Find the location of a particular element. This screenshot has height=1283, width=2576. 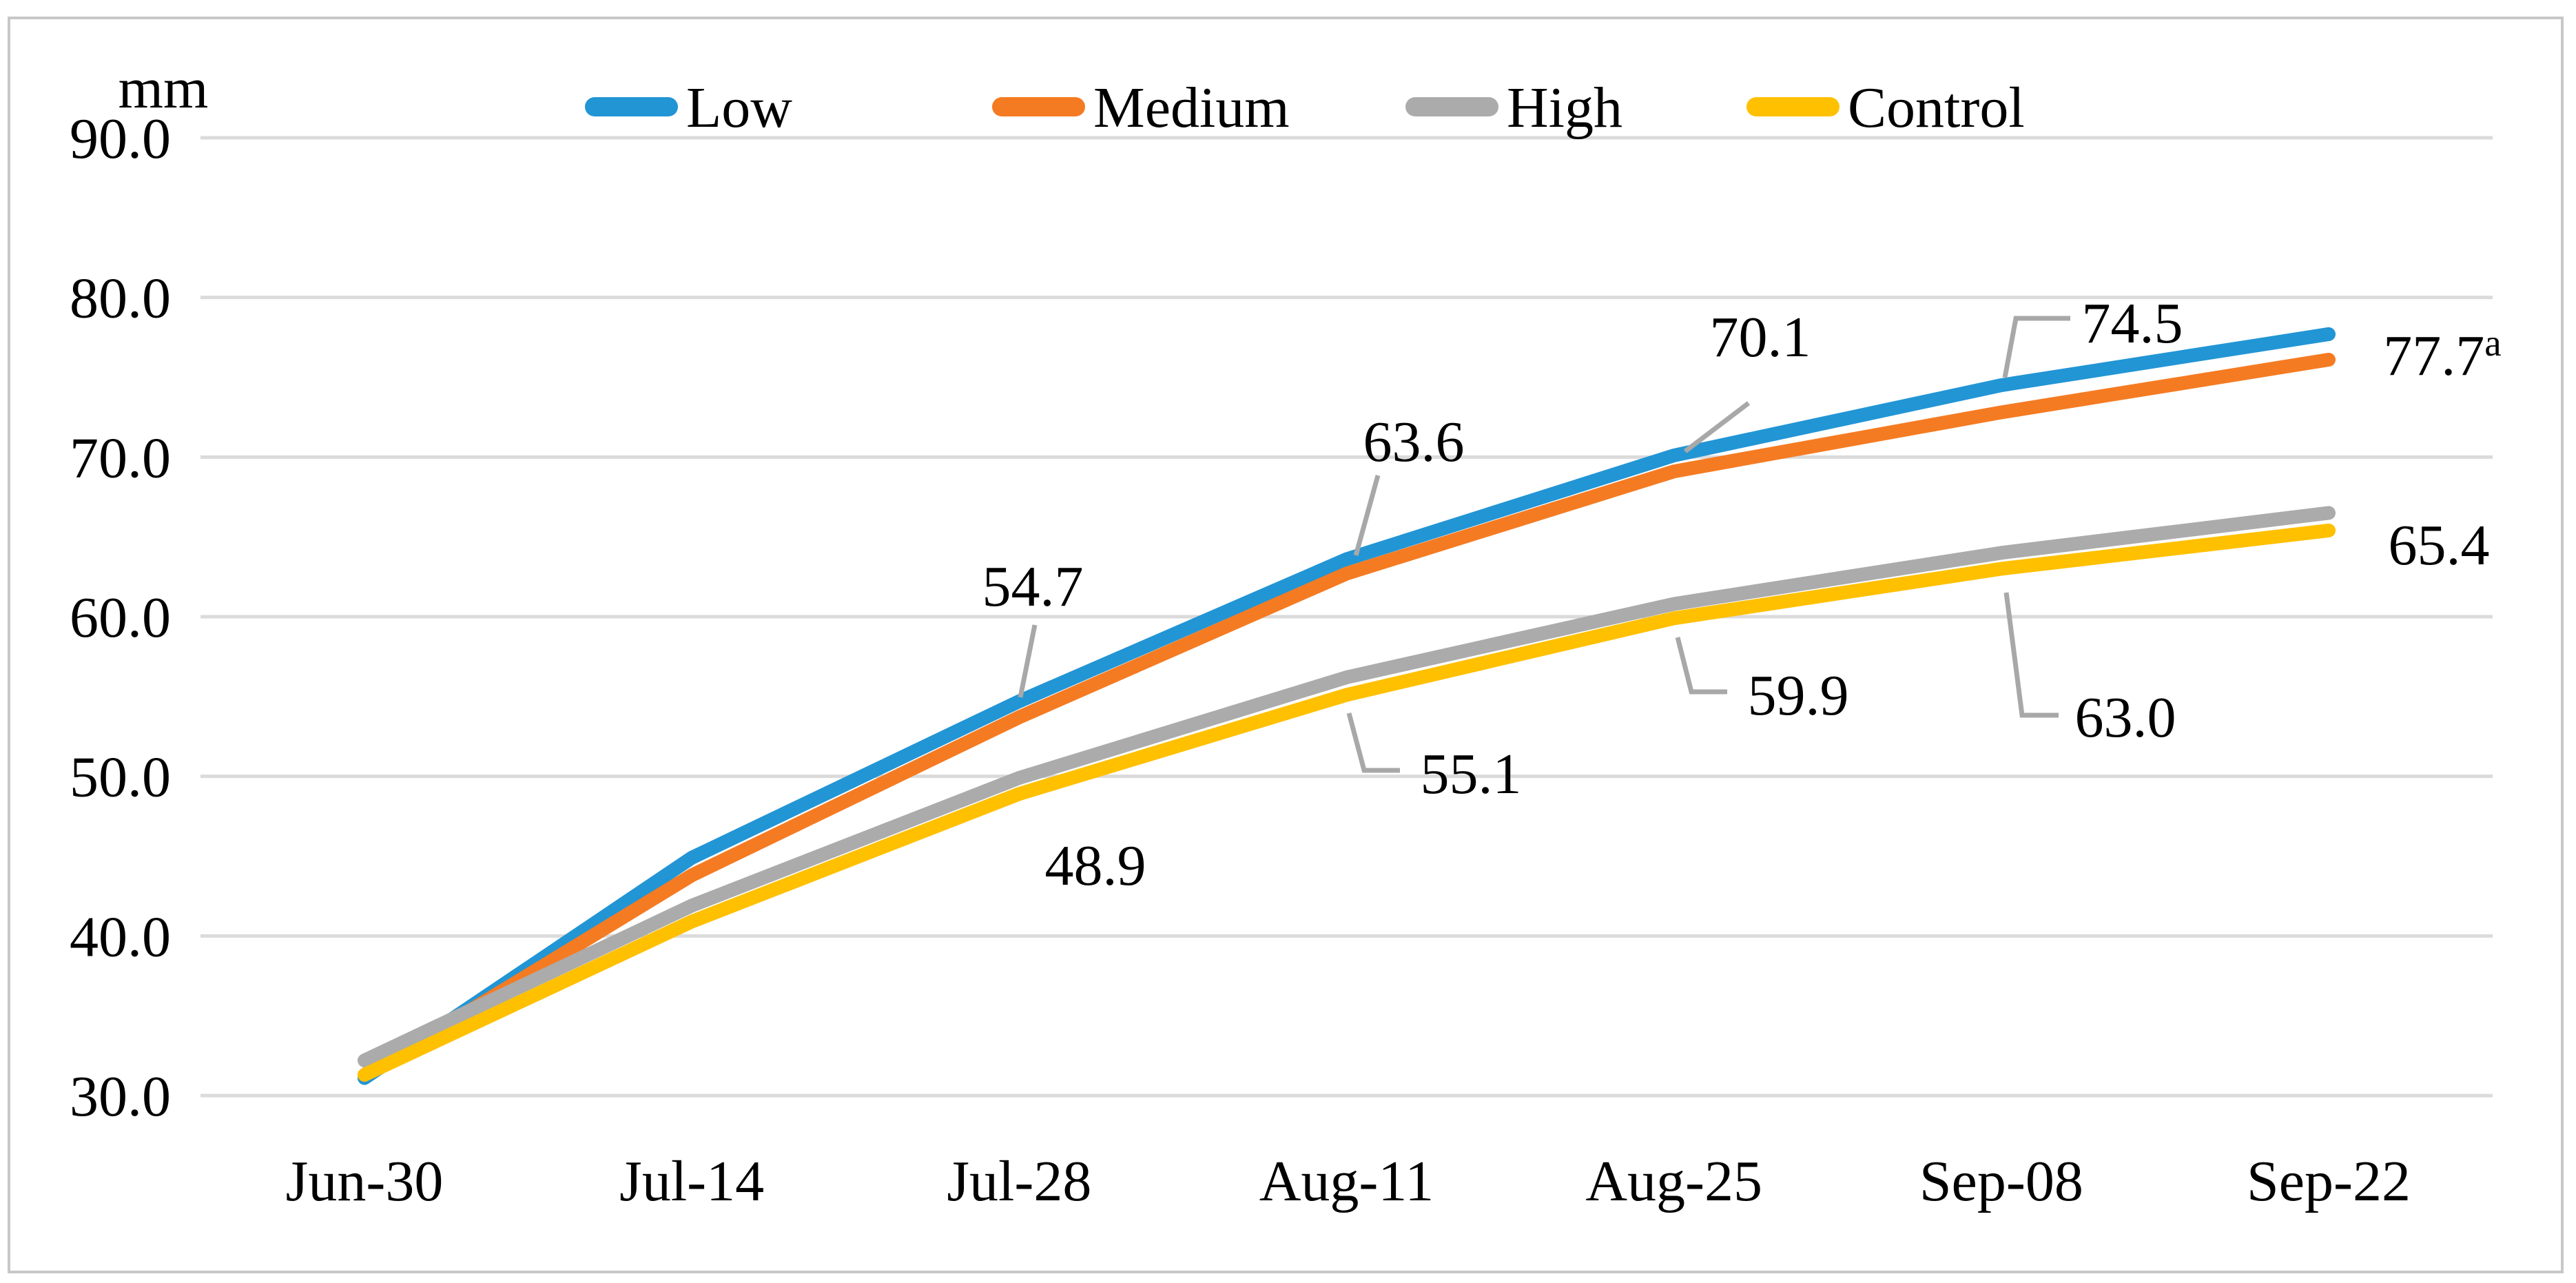

data-label-low-Aug-11: 63.6 is located at coordinates (1414, 442).